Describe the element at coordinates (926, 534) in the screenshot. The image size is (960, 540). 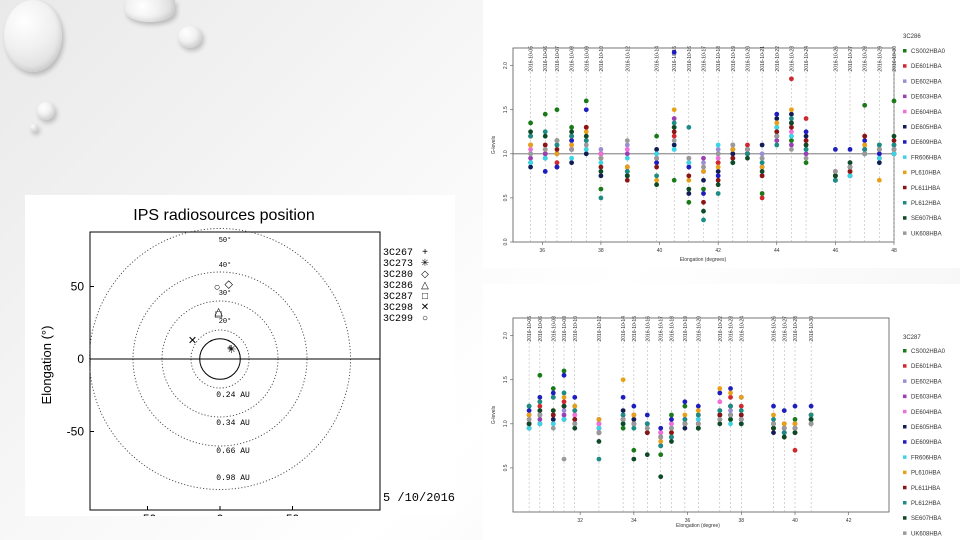
I see `legend-series-name: UK608HBA` at that location.